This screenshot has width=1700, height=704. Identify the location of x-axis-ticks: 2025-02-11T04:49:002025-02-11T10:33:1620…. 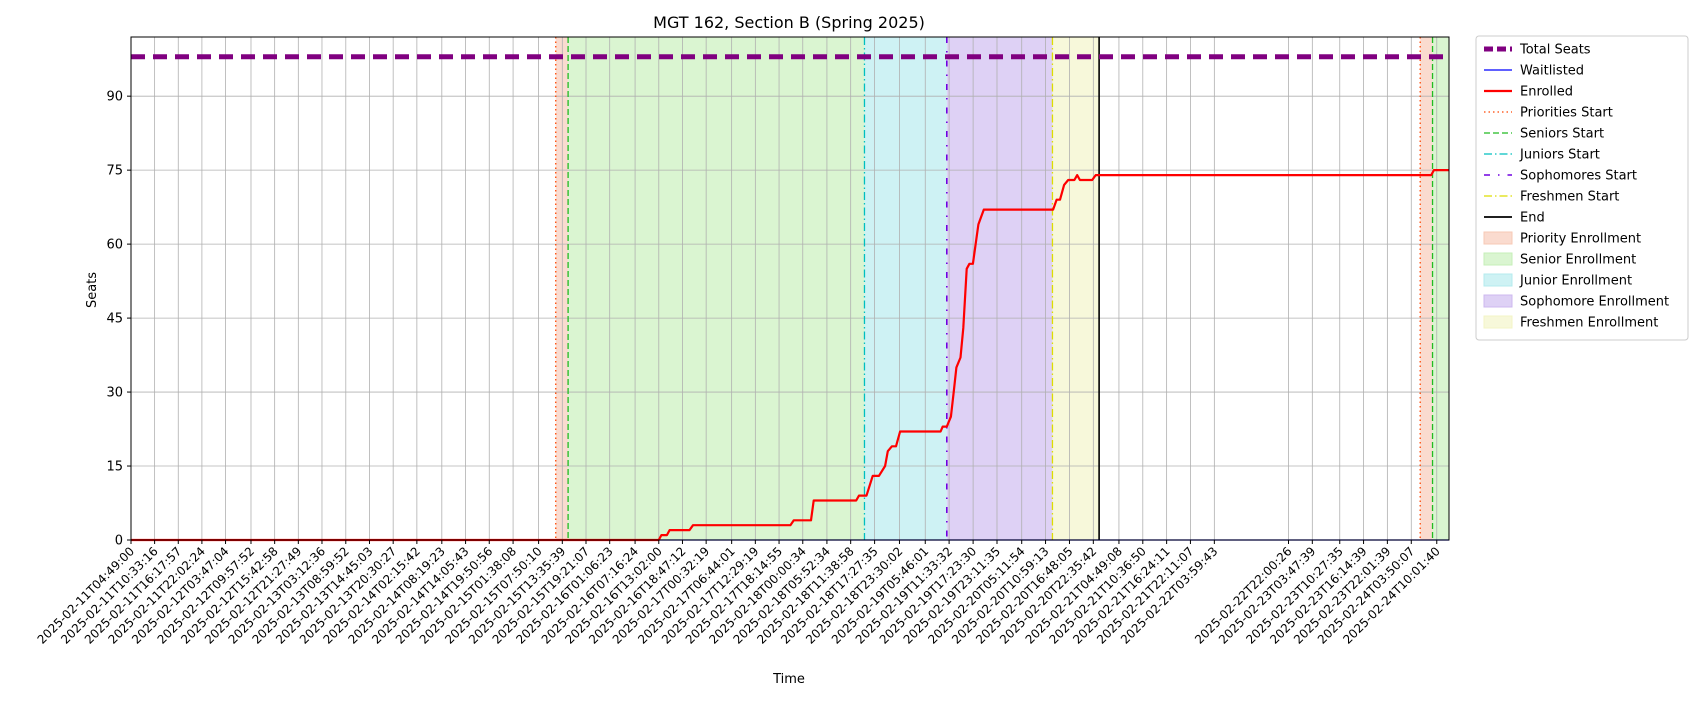
(739, 593).